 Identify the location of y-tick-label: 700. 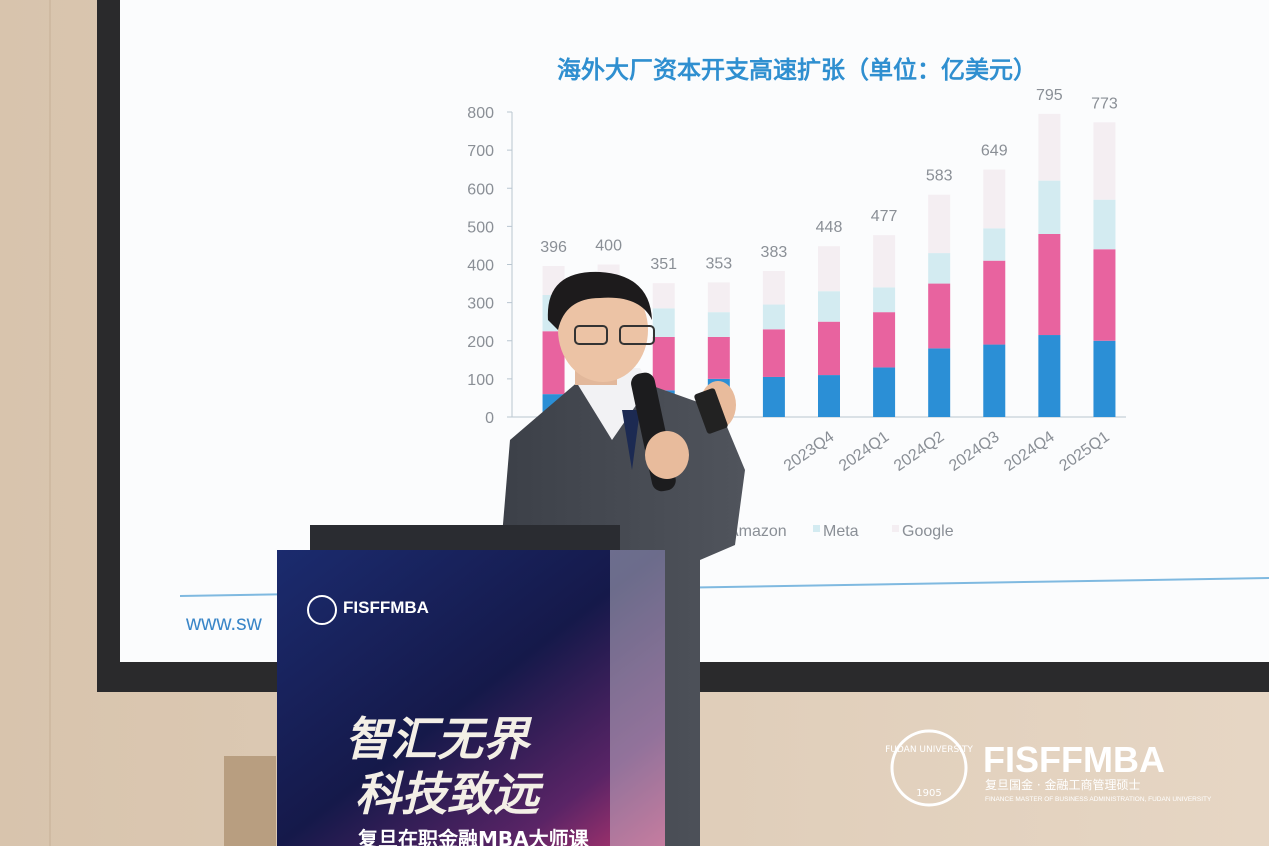
(480, 151).